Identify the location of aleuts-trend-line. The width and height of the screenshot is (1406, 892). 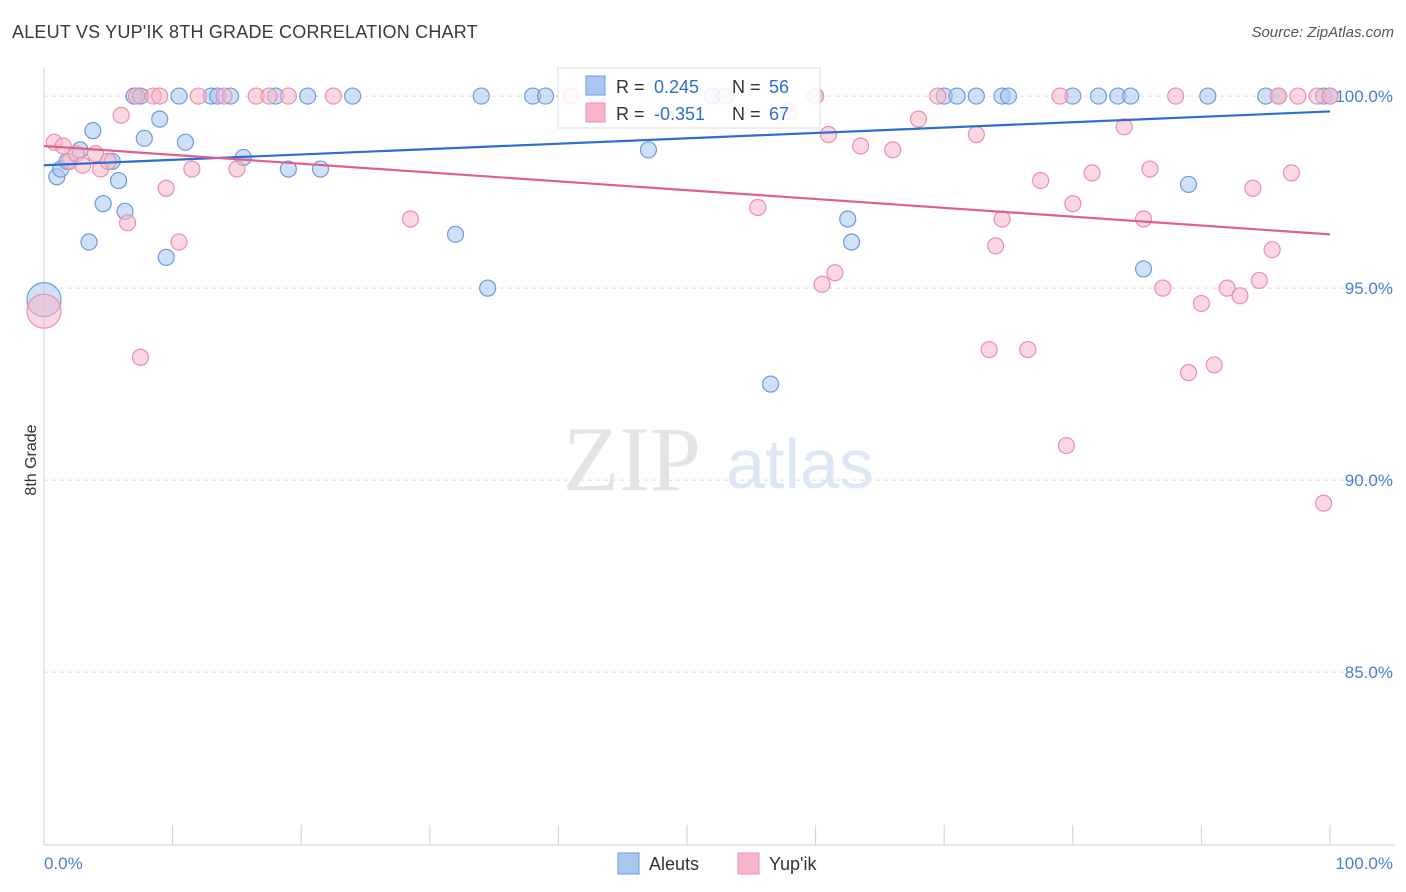
(687, 138).